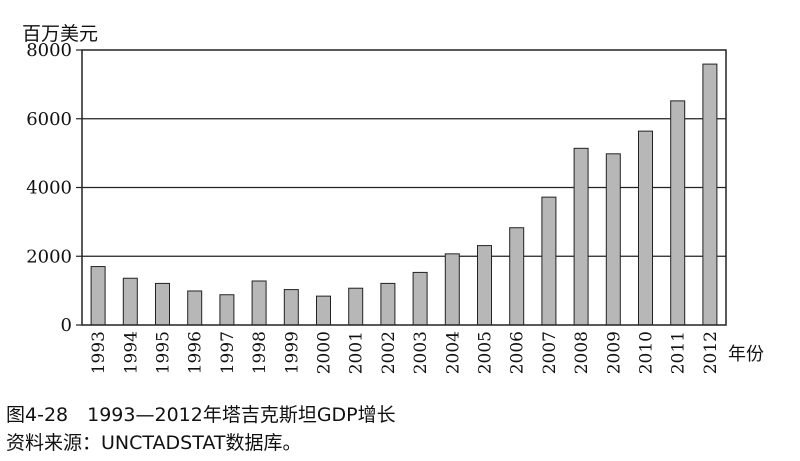 The width and height of the screenshot is (800, 461). What do you see at coordinates (49, 256) in the screenshot?
I see `y-tick-label: 2000` at bounding box center [49, 256].